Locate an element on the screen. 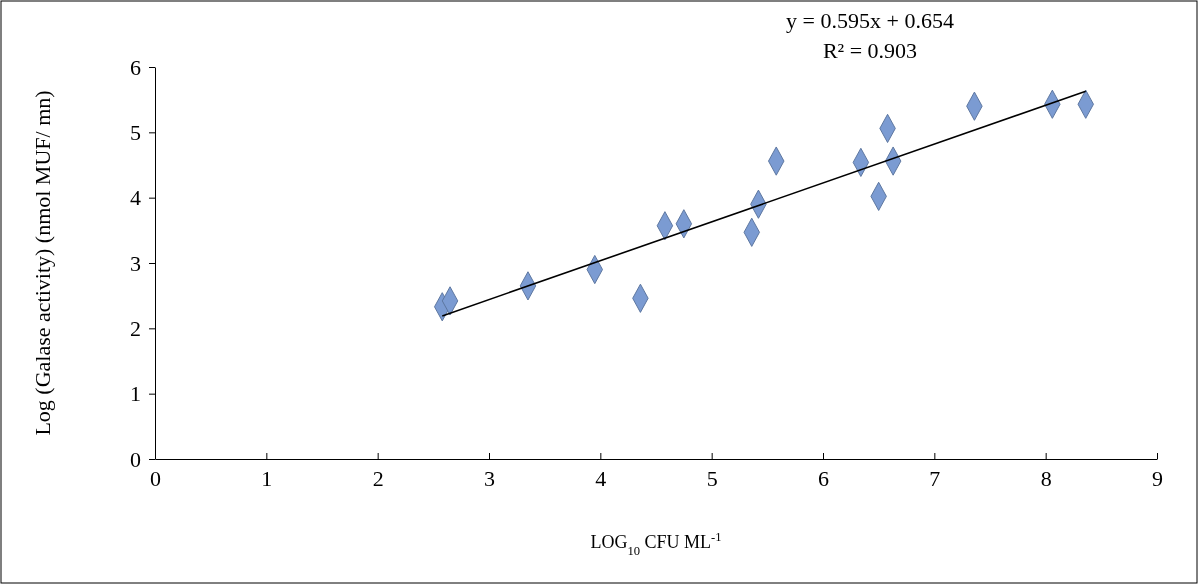 Image resolution: width=1199 pixels, height=584 pixels. text: R² = 0.903 is located at coordinates (870, 50).